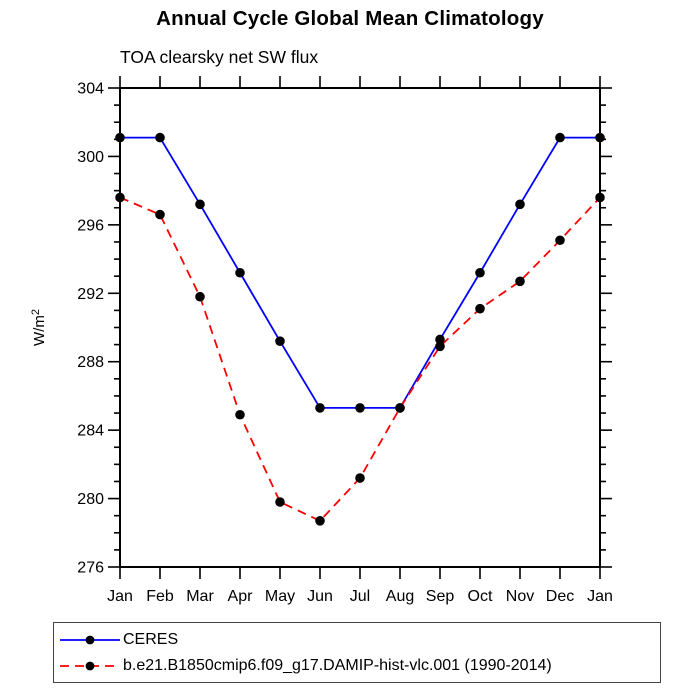 This screenshot has width=700, height=700. What do you see at coordinates (200, 596) in the screenshot?
I see `x-tick-label: Mar` at bounding box center [200, 596].